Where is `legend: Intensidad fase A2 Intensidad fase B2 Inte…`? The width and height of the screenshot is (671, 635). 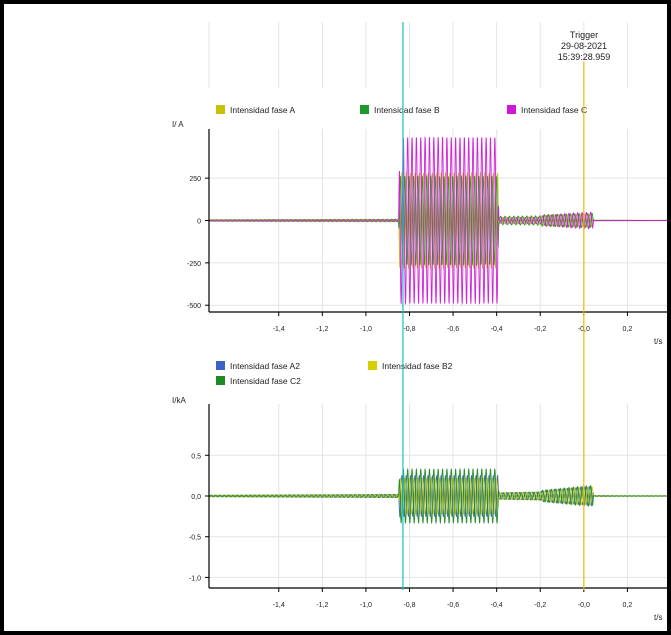 legend: Intensidad fase A2 Intensidad fase B2 Inte… is located at coordinates (334, 373).